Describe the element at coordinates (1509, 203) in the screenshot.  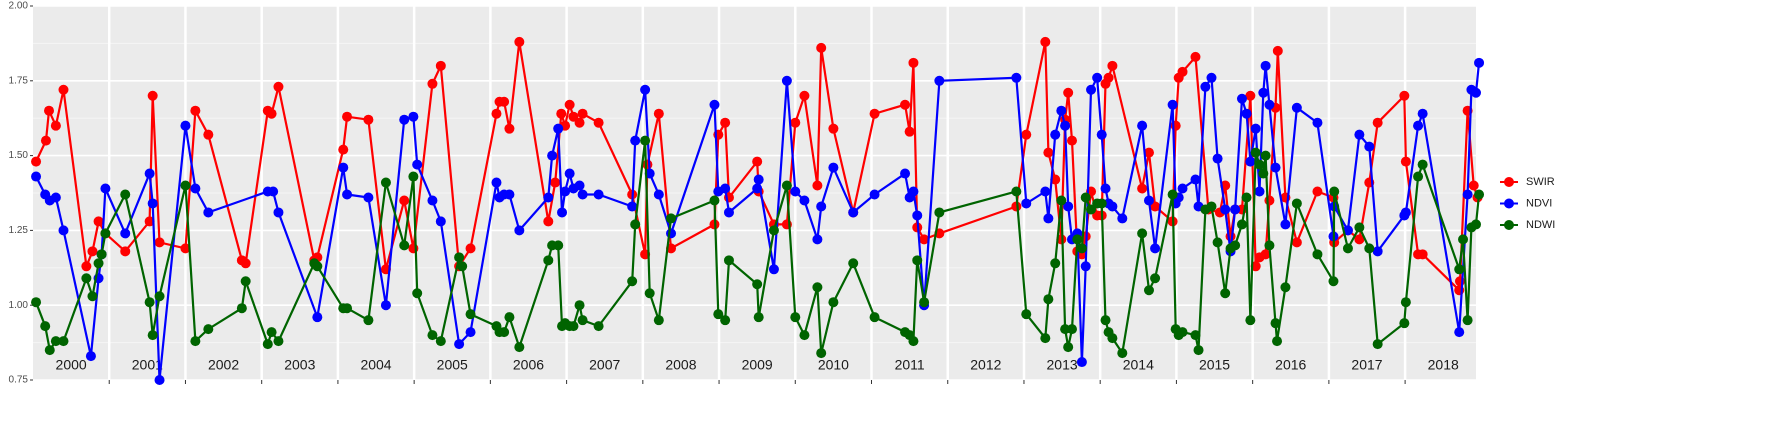
I see `legend-key-point` at that location.